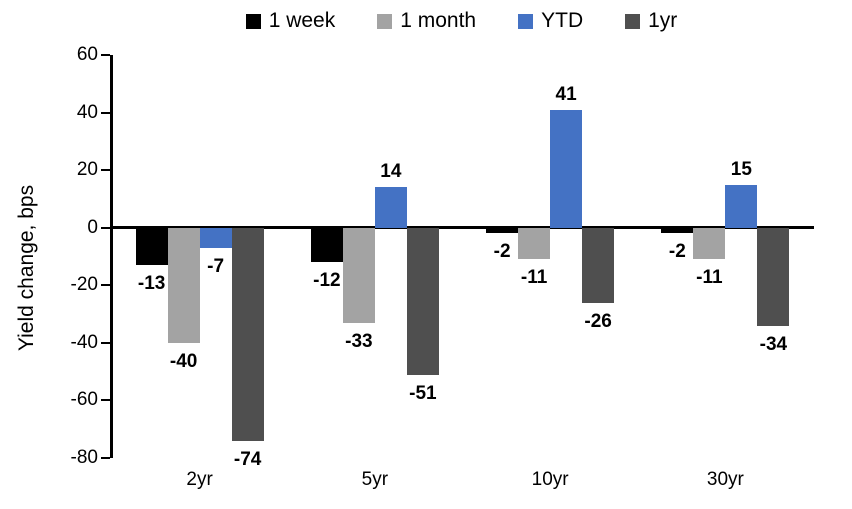 Image resolution: width=852 pixels, height=509 pixels. What do you see at coordinates (183, 285) in the screenshot?
I see `bar-1-month-2yr` at bounding box center [183, 285].